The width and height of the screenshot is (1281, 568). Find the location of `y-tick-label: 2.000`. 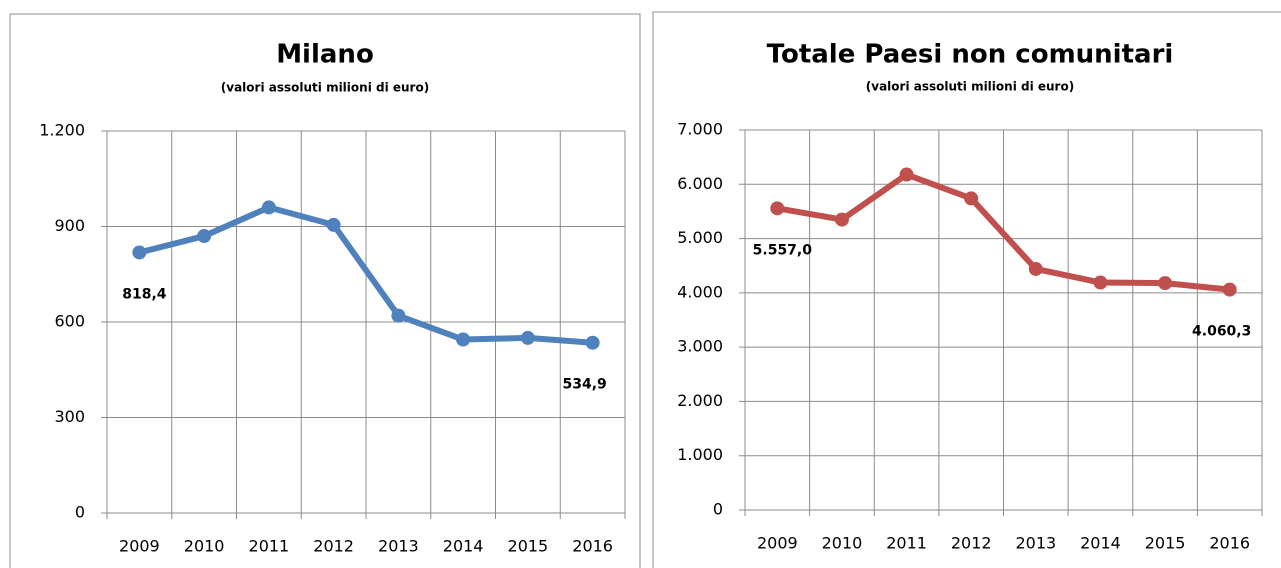

y-tick-label: 2.000 is located at coordinates (700, 400).